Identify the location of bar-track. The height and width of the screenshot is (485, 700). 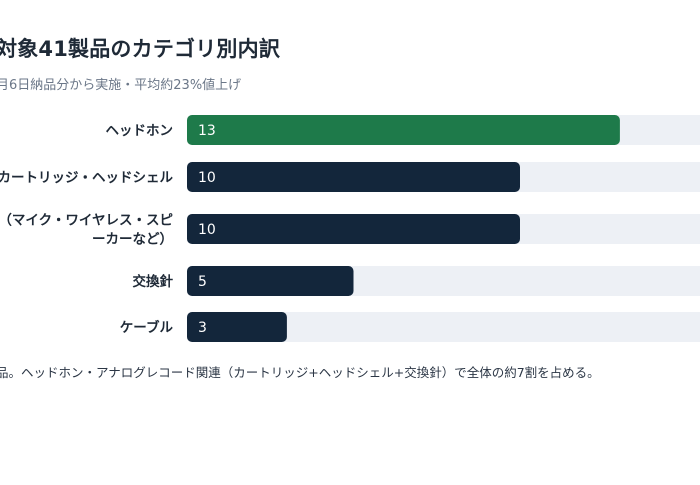
(443, 327).